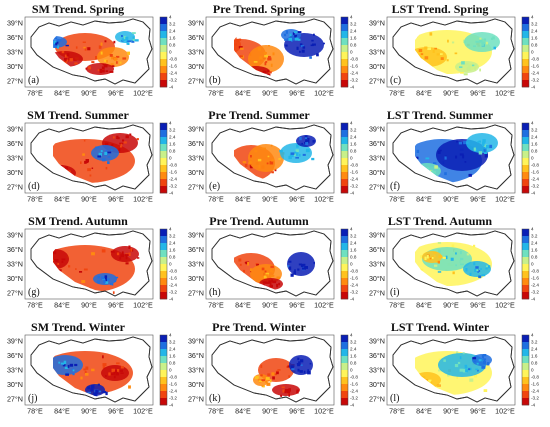 The width and height of the screenshot is (550, 427). I want to click on lon-tick: 78°E, so click(397, 305).